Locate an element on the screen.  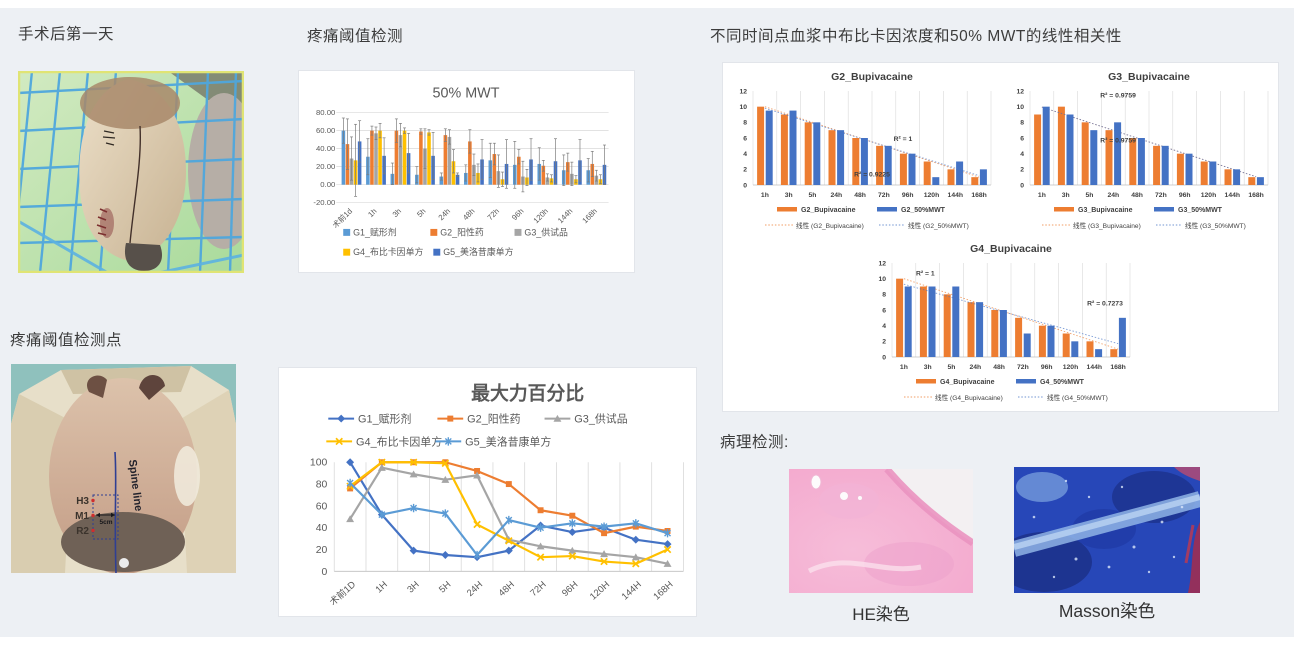
masson-caption: Masson染色 is located at coordinates (1107, 611).